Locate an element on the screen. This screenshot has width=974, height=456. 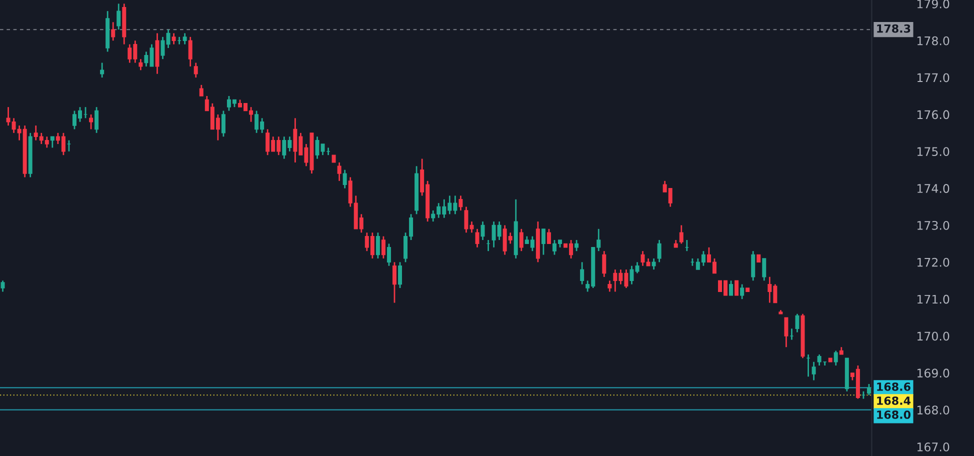
y-tick-label: 175.0 is located at coordinates (933, 151).